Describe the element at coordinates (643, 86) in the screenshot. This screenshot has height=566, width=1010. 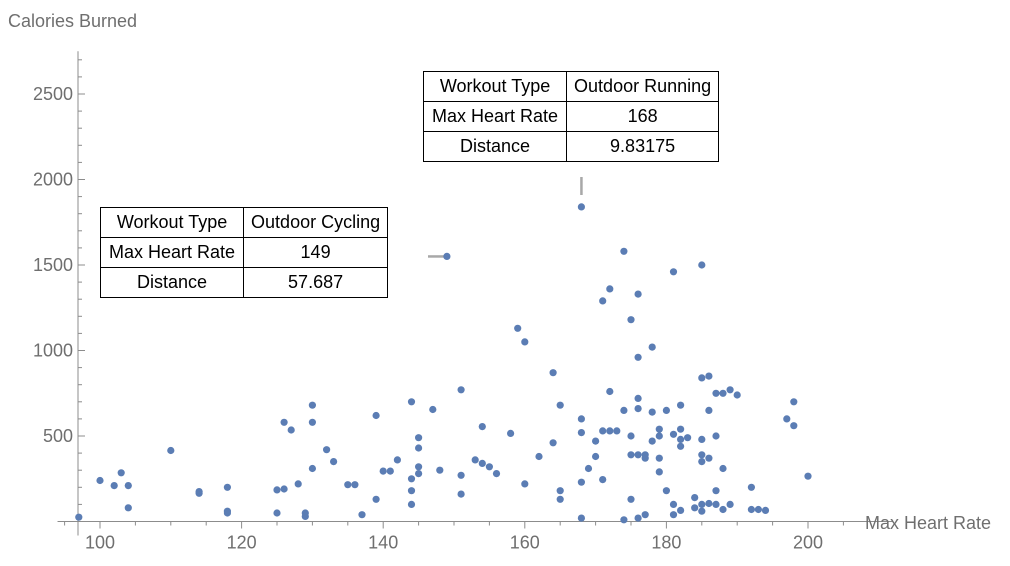
I see `tooltip-value: Outdoor Running` at that location.